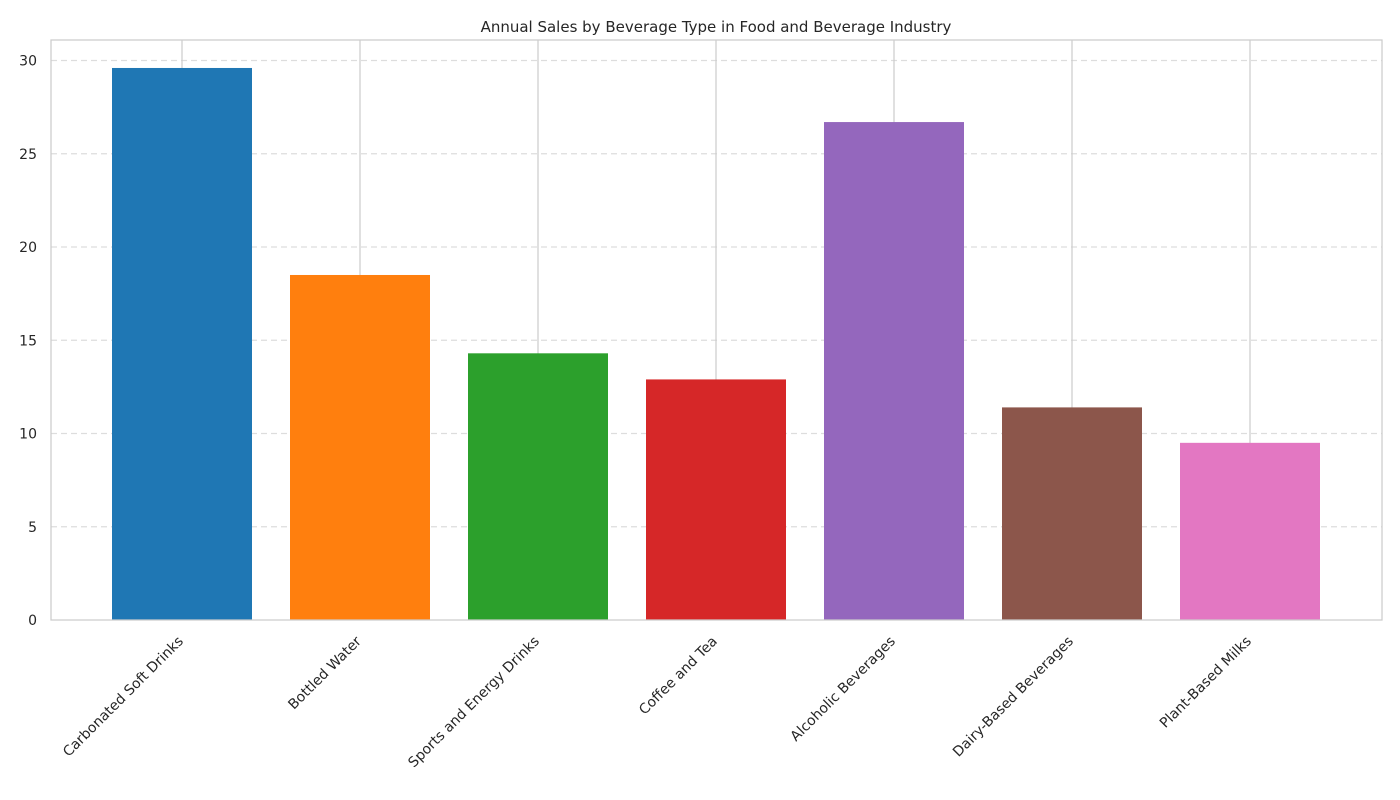  I want to click on y-tick-label: 0, so click(32, 621).